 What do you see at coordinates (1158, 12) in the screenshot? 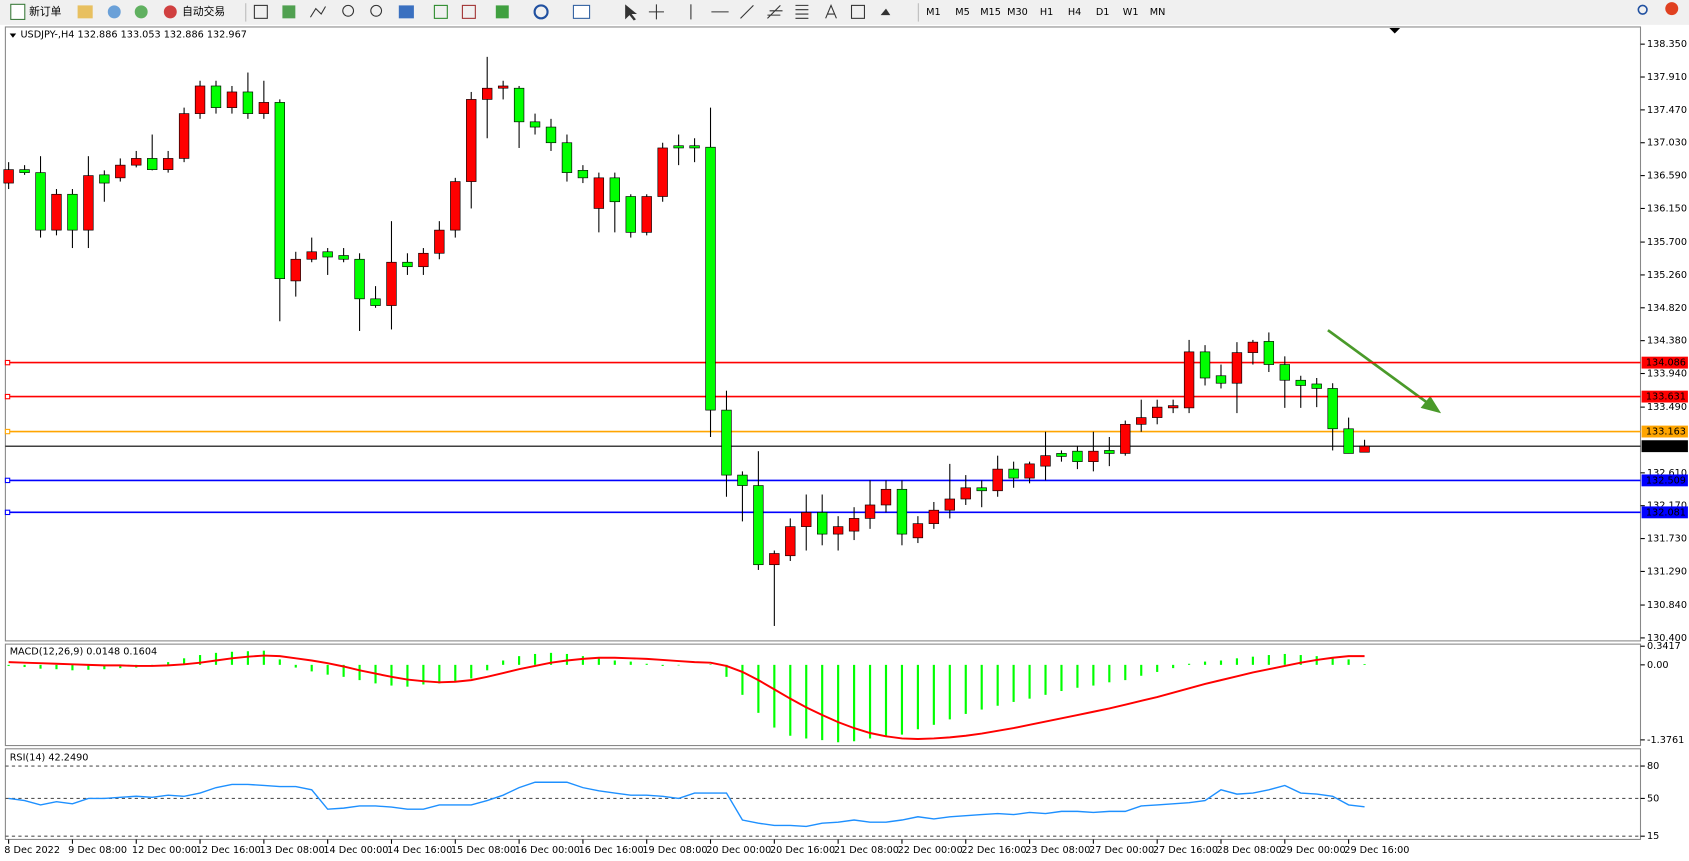
I see `timeframe-button: MN` at bounding box center [1158, 12].